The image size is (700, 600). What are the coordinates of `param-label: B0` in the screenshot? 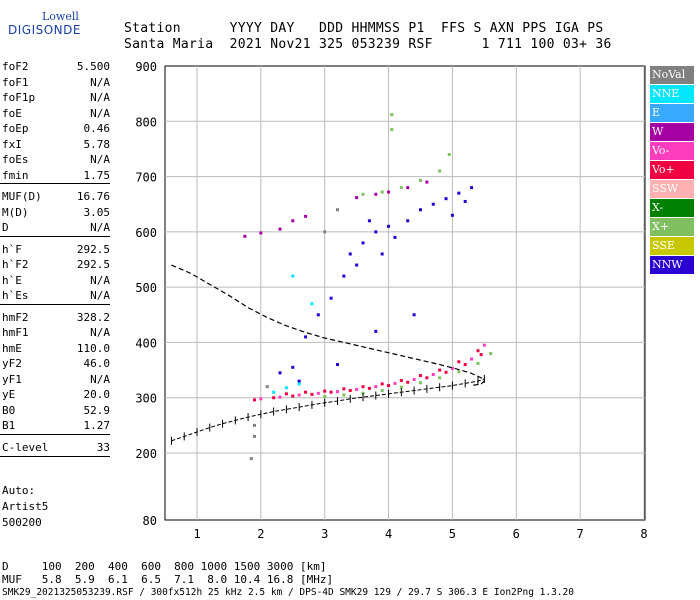 It's located at (9, 410).